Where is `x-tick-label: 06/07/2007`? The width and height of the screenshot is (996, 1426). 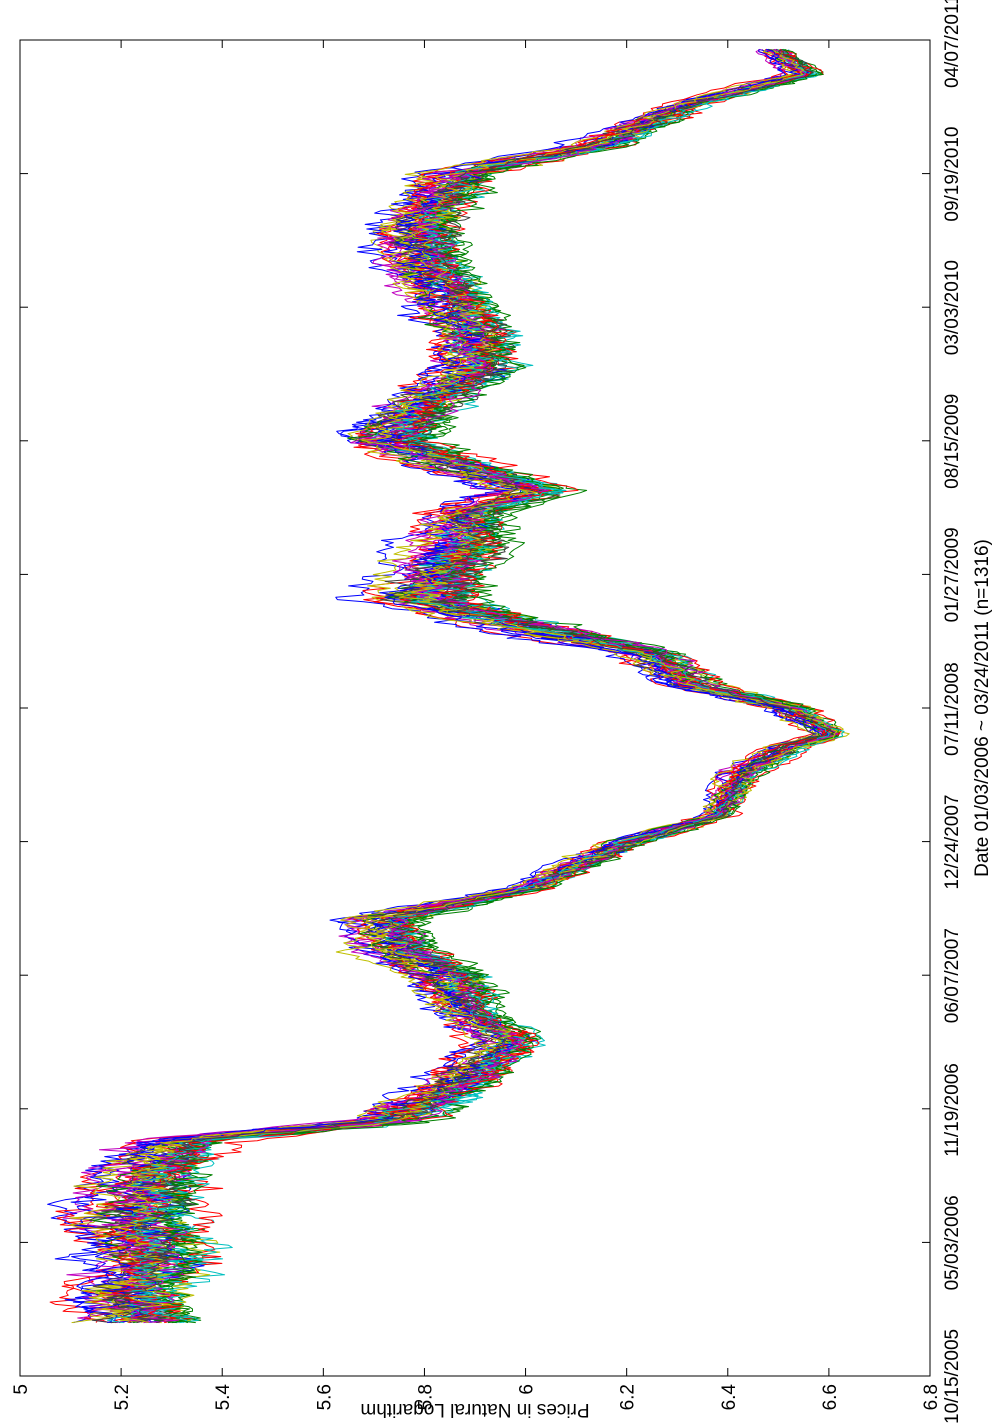
x-tick-label: 06/07/2007 is located at coordinates (952, 975).